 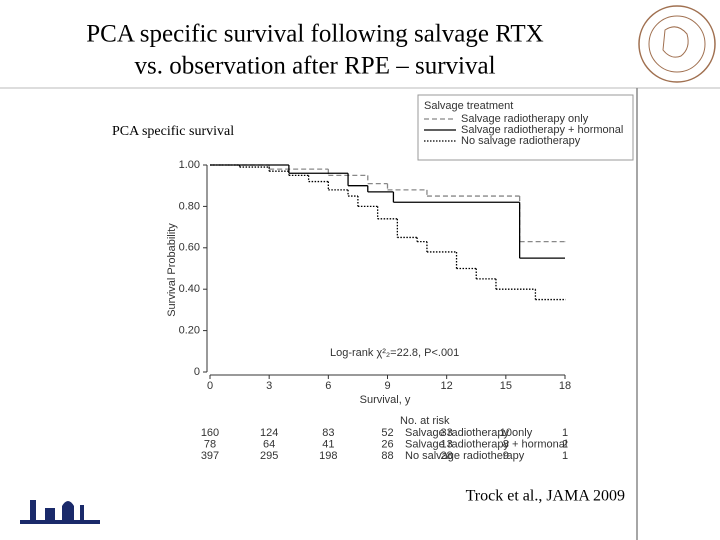 What do you see at coordinates (465, 456) in the screenshot?
I see `risk-row-name: No salvage radiotherapy` at bounding box center [465, 456].